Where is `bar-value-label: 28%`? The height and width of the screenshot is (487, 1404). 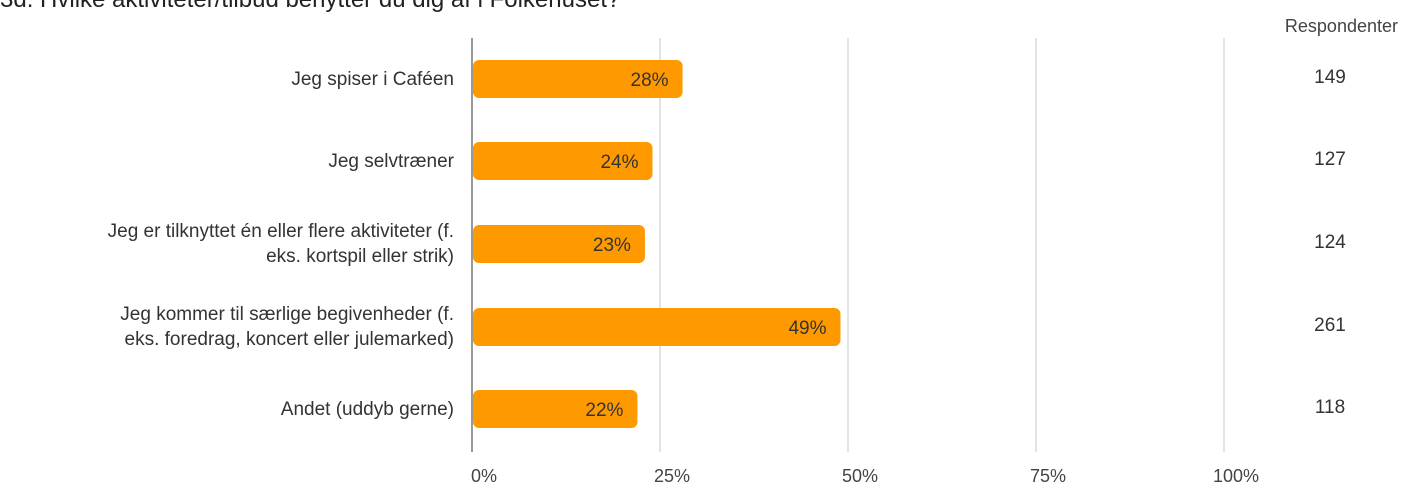 bar-value-label: 28% is located at coordinates (650, 80).